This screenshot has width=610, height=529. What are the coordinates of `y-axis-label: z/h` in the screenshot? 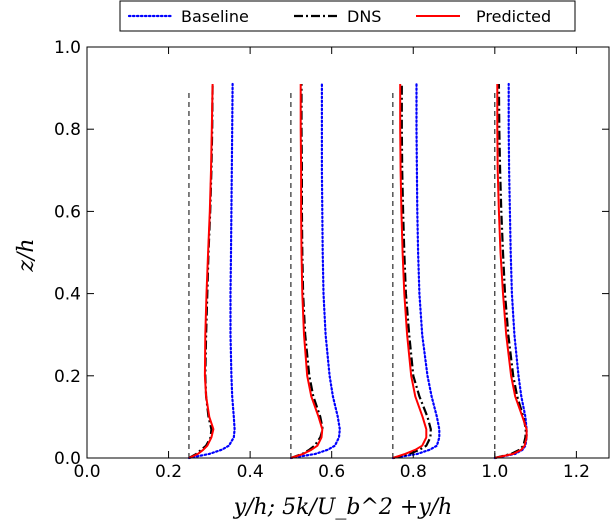 It's located at (26, 255).